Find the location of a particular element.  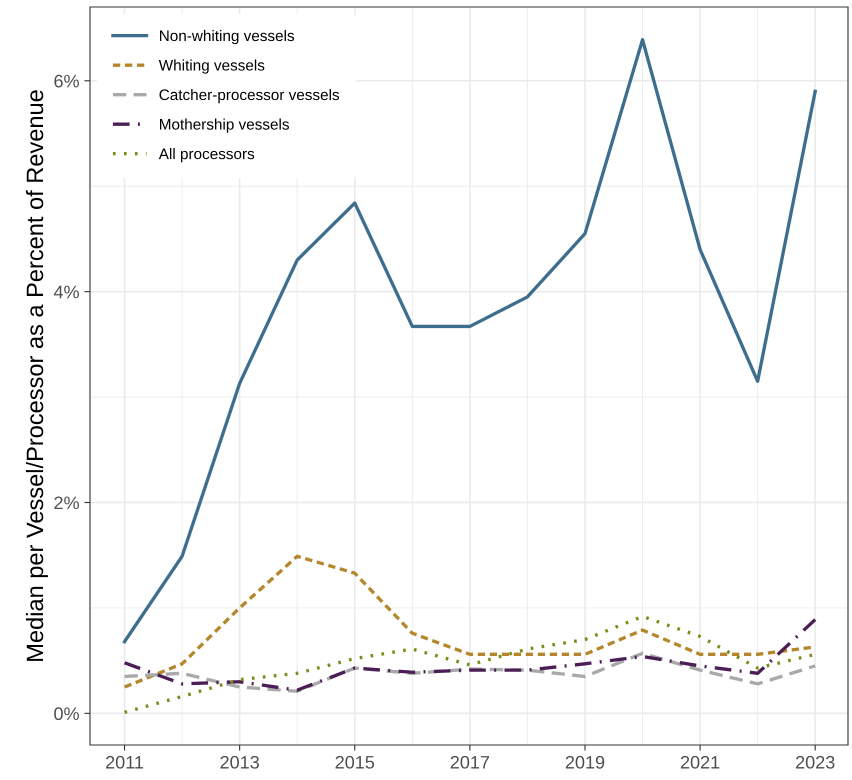

x-tick-label: 2017 is located at coordinates (470, 762).